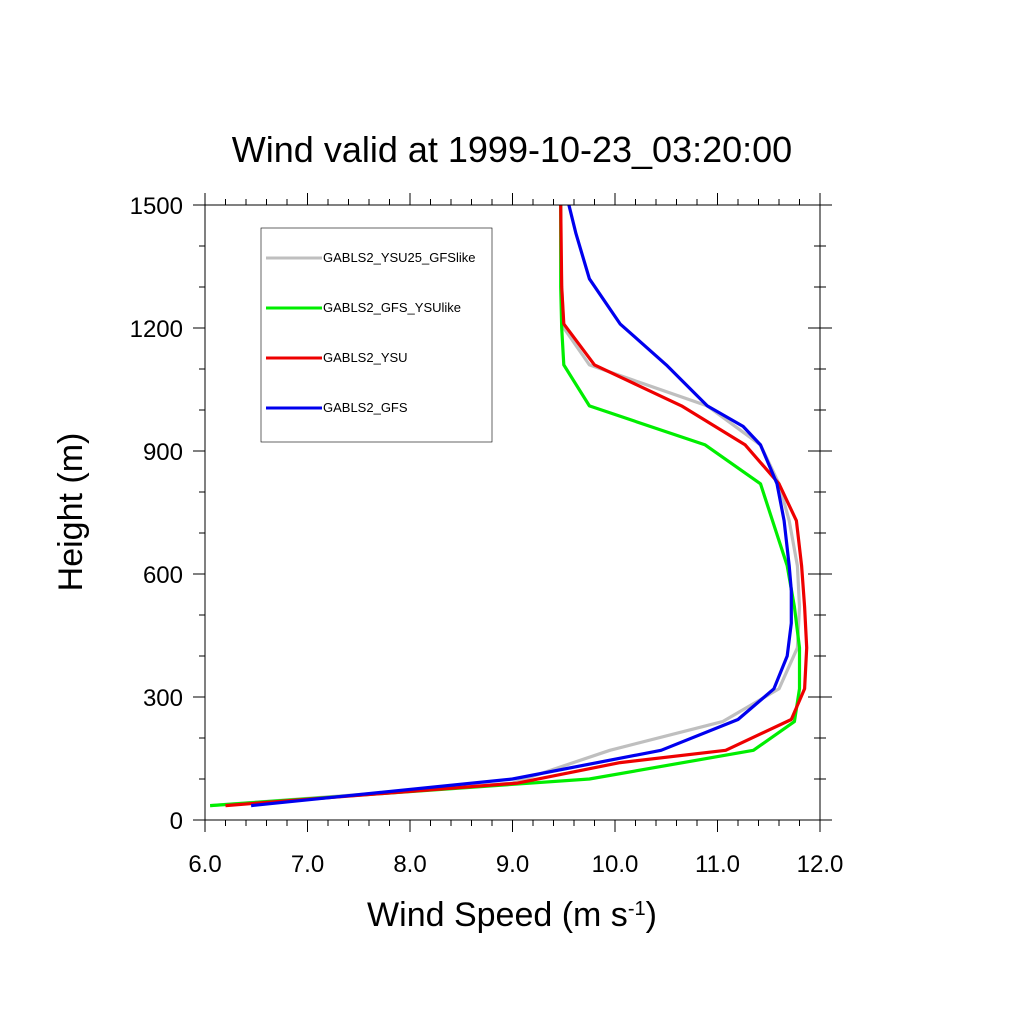 This screenshot has width=1024, height=1024. I want to click on x-tick-label: 8.0, so click(409, 864).